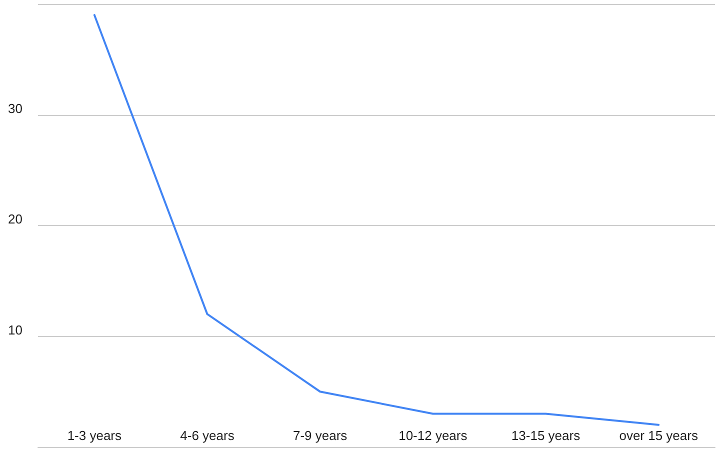 This screenshot has height=449, width=721. What do you see at coordinates (320, 435) in the screenshot?
I see `x-tick-label: 7-9 years` at bounding box center [320, 435].